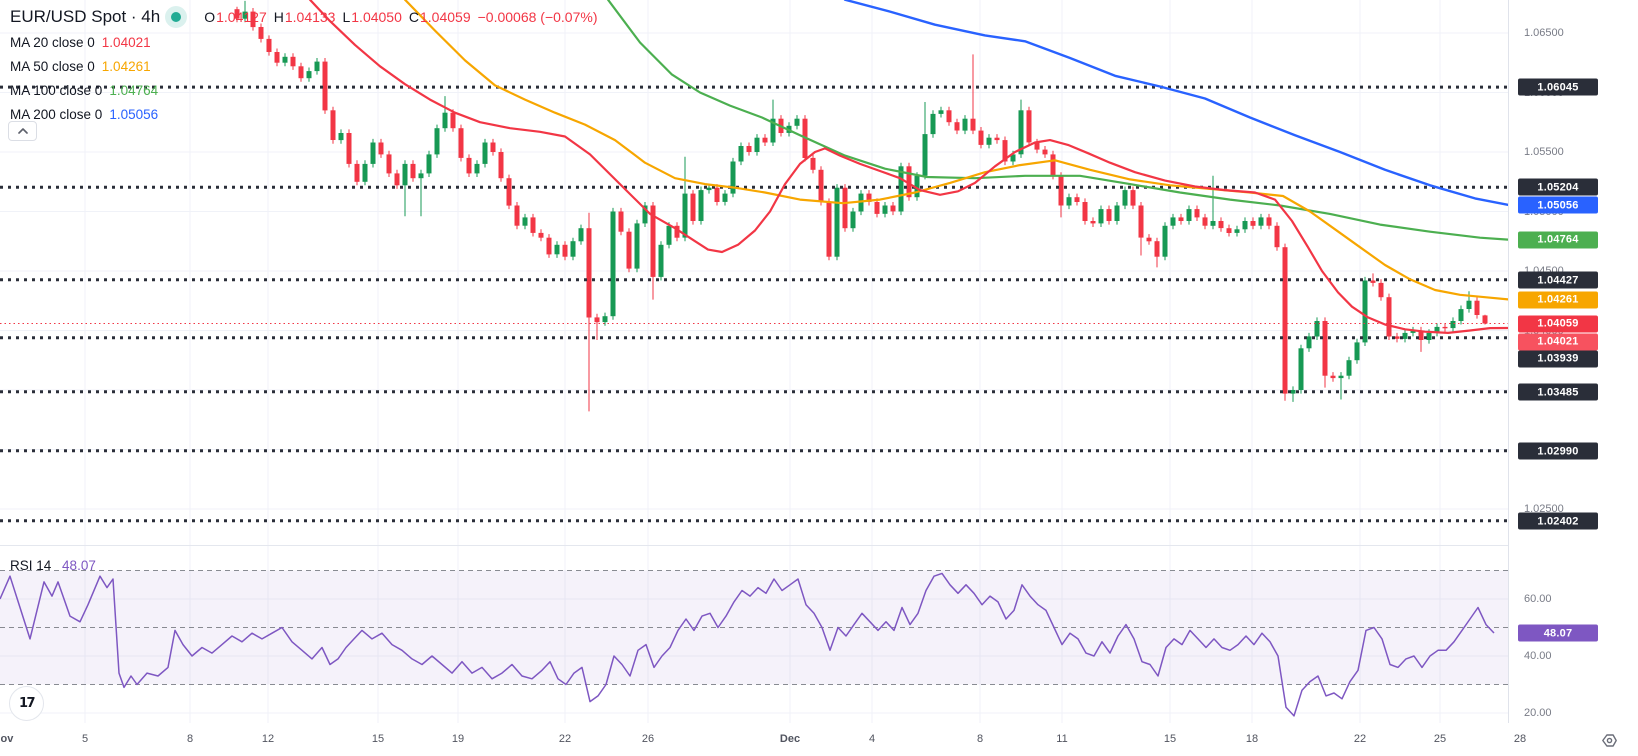  What do you see at coordinates (790, 739) in the screenshot?
I see `time-axis-label: Dec` at bounding box center [790, 739].